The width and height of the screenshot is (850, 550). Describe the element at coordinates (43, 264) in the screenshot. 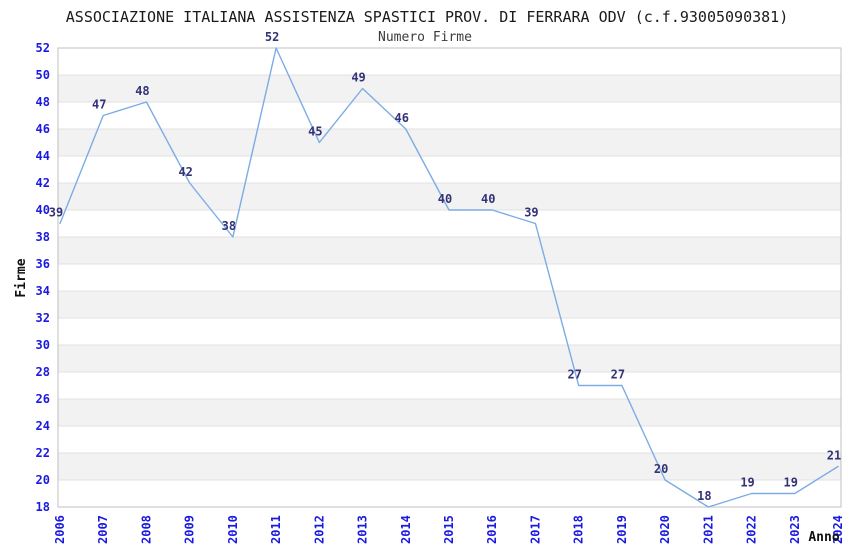

I see `y-tick-label: 36` at that location.